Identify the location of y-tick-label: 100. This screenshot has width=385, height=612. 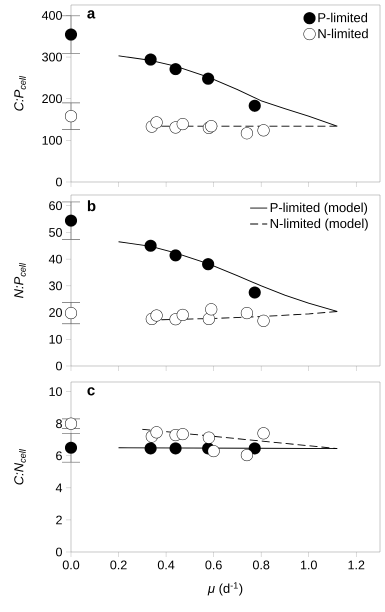
(52, 140).